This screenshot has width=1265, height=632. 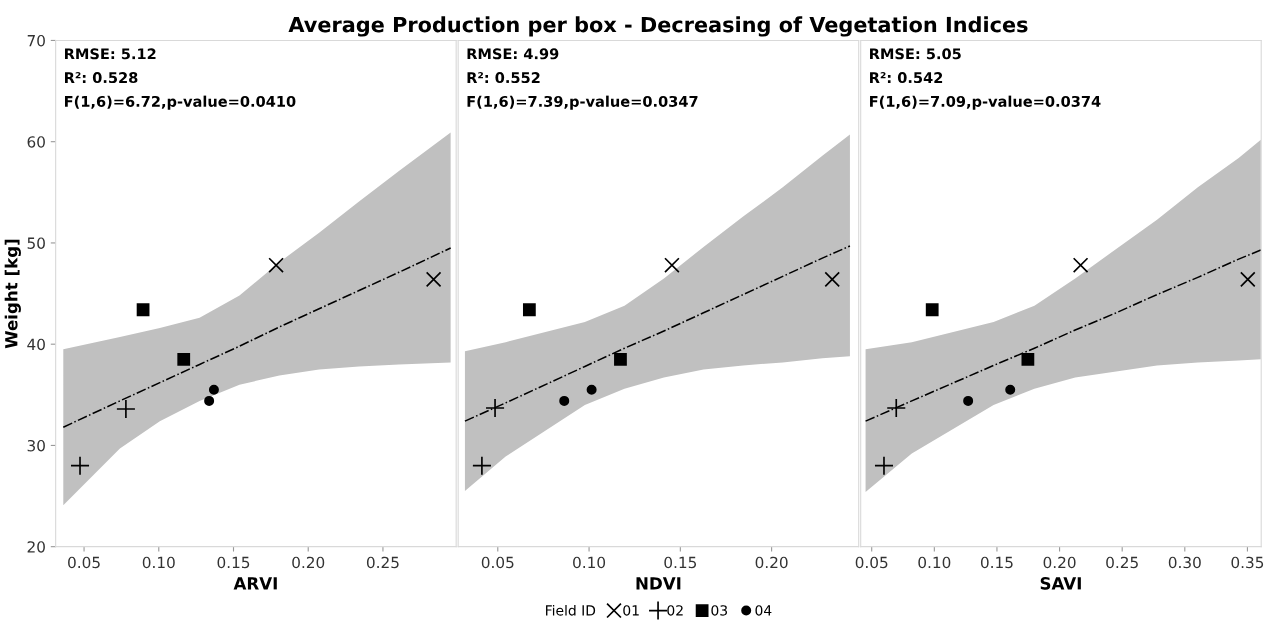 What do you see at coordinates (257, 337) in the screenshot?
I see `line-series` at bounding box center [257, 337].